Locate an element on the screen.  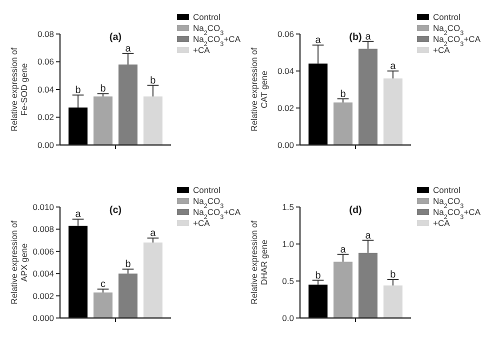
chart-title: (c) is located at coordinates (115, 210).